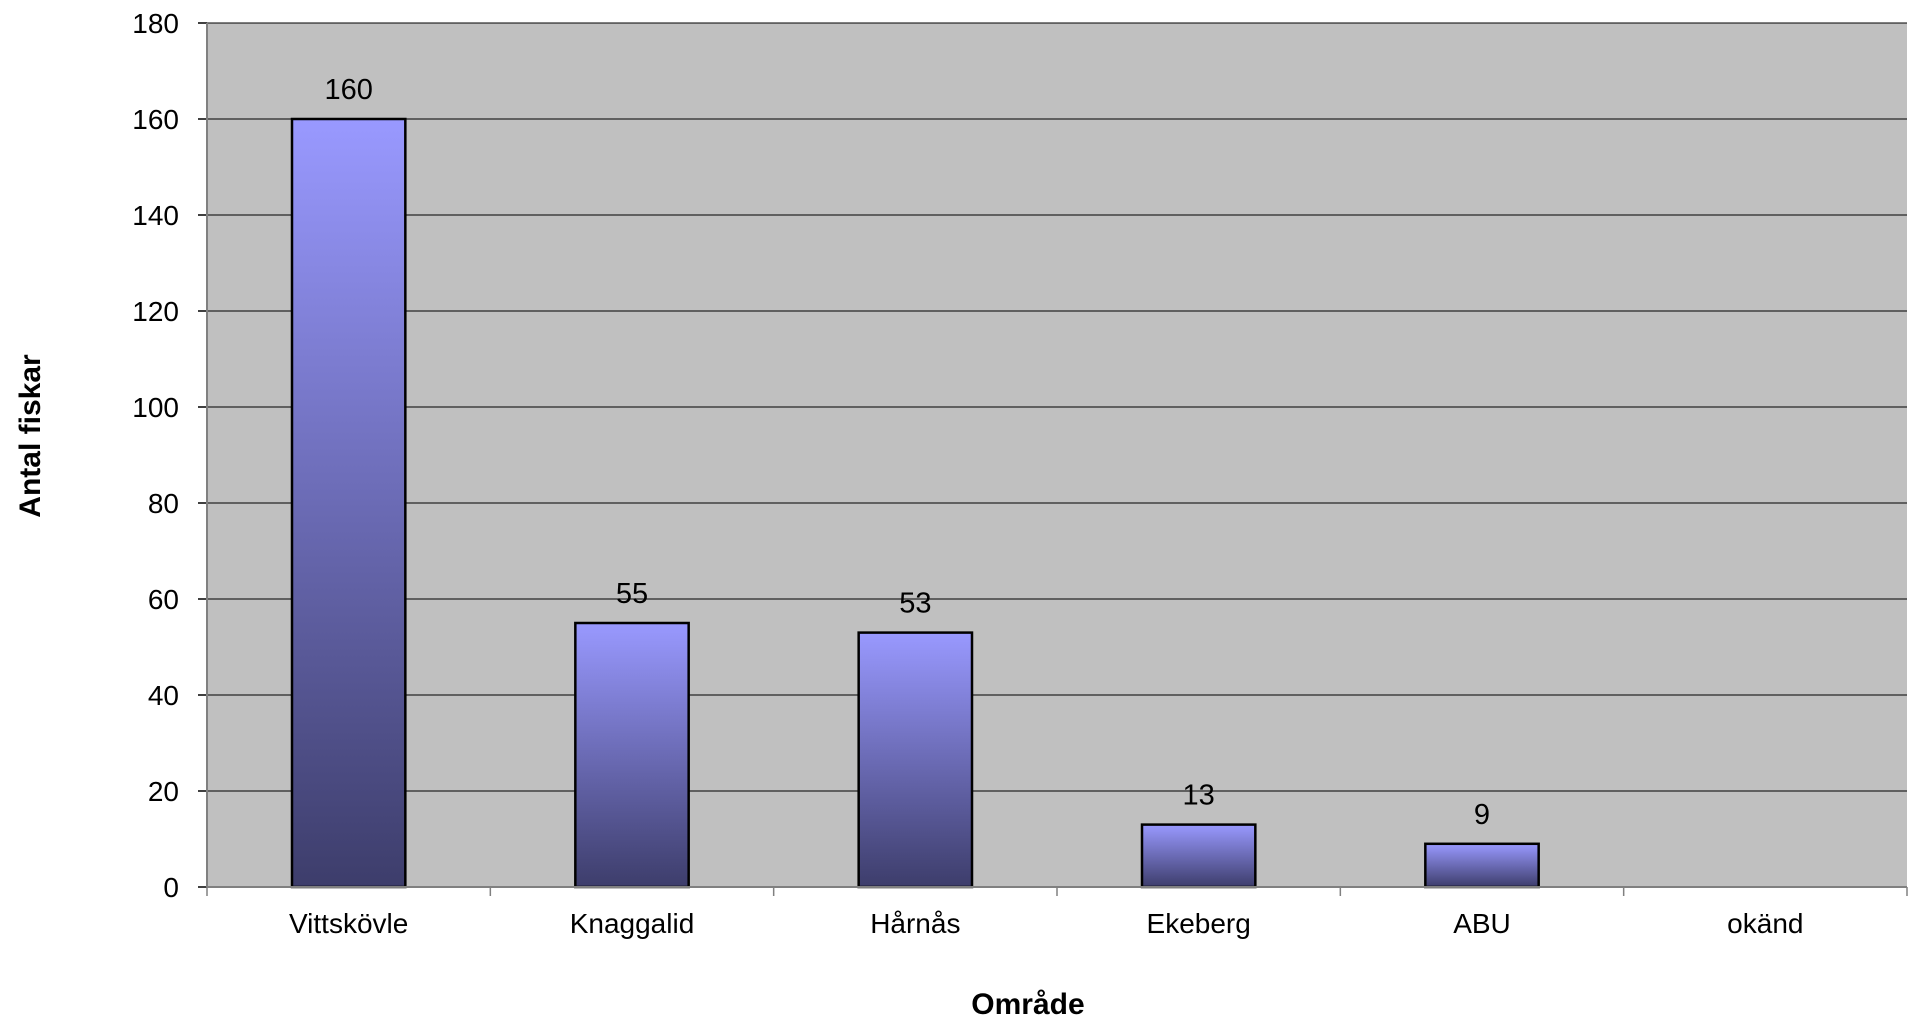 The height and width of the screenshot is (1025, 1914). What do you see at coordinates (163, 503) in the screenshot?
I see `y-tick-label: 80` at bounding box center [163, 503].